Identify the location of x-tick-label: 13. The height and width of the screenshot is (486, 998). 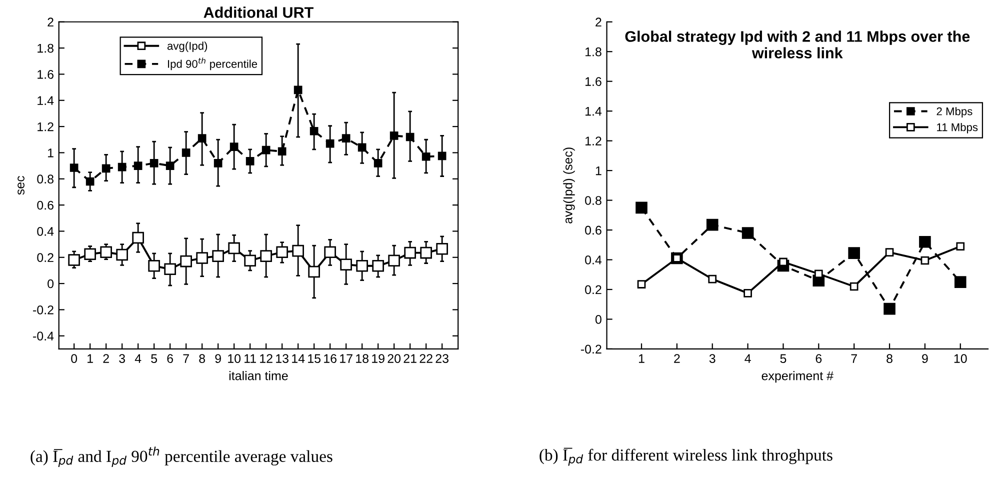
(282, 358).